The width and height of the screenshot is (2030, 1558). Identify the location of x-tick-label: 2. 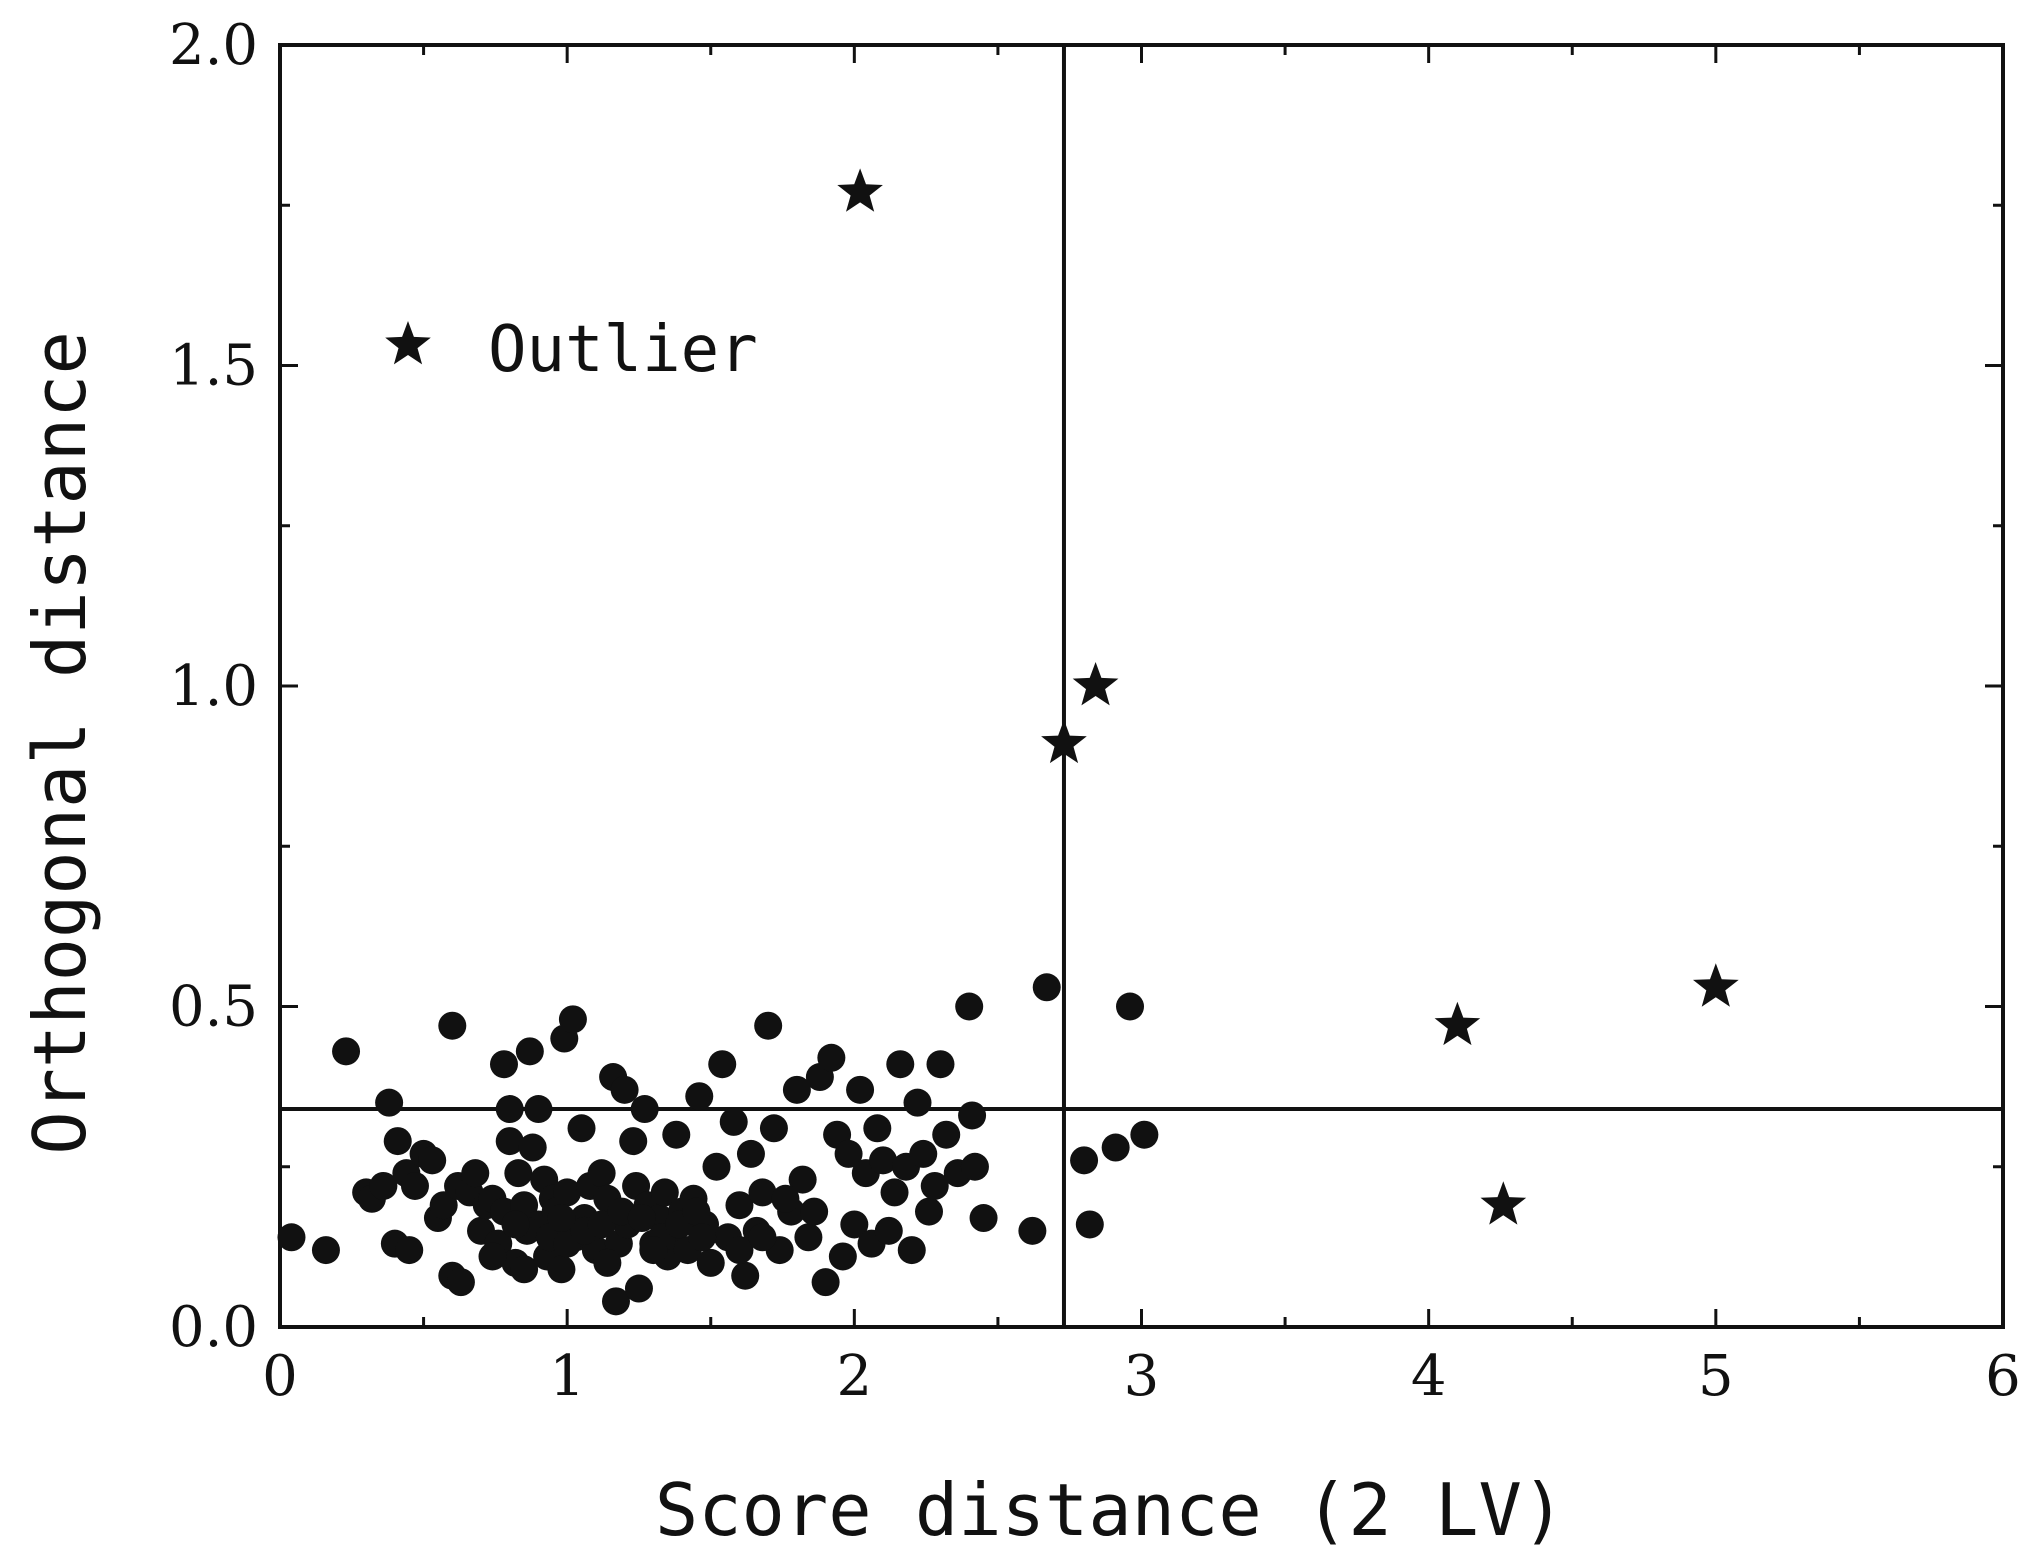
(855, 1376).